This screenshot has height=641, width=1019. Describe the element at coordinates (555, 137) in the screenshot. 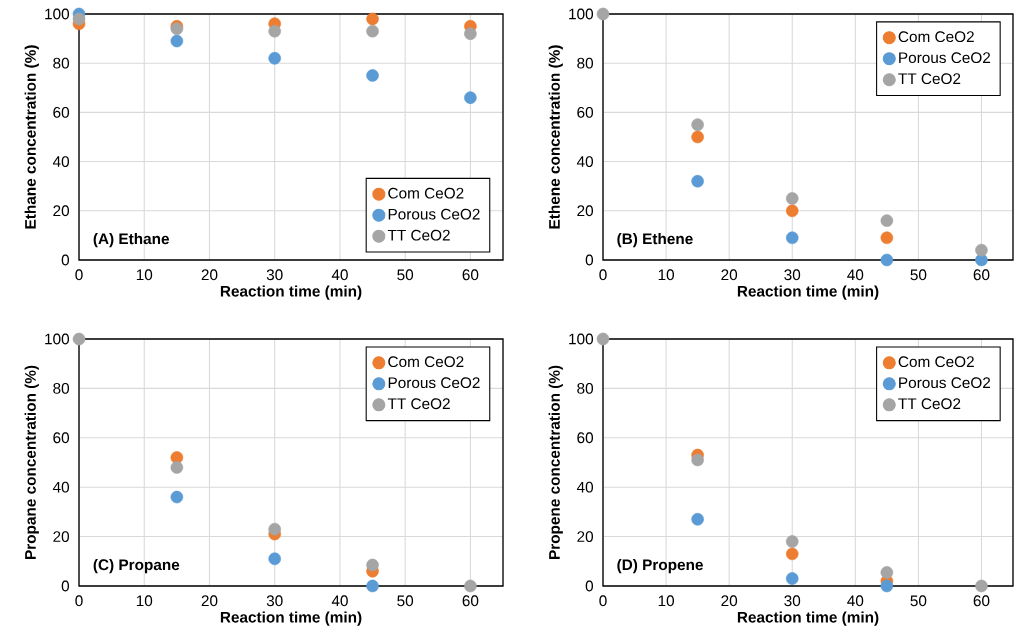

I see `y-axis-title: Ethene concentration (%)` at that location.